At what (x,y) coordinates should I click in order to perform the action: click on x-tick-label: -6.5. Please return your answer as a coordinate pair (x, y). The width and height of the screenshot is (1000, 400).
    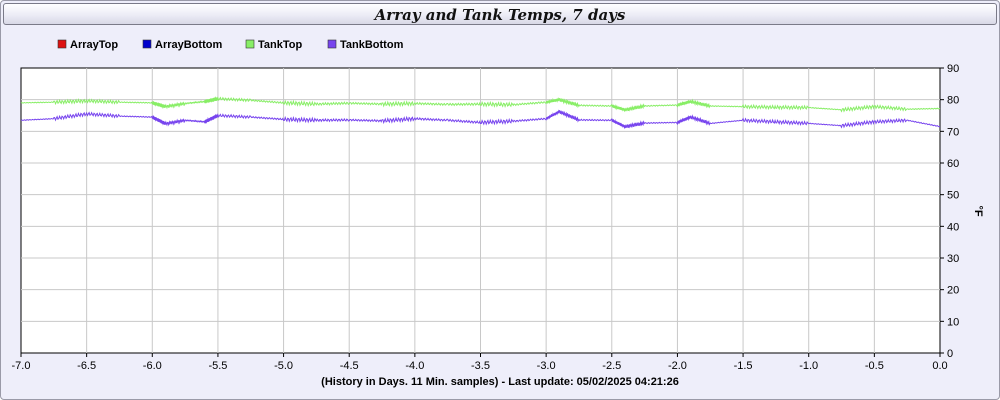
    Looking at the image, I should click on (86, 366).